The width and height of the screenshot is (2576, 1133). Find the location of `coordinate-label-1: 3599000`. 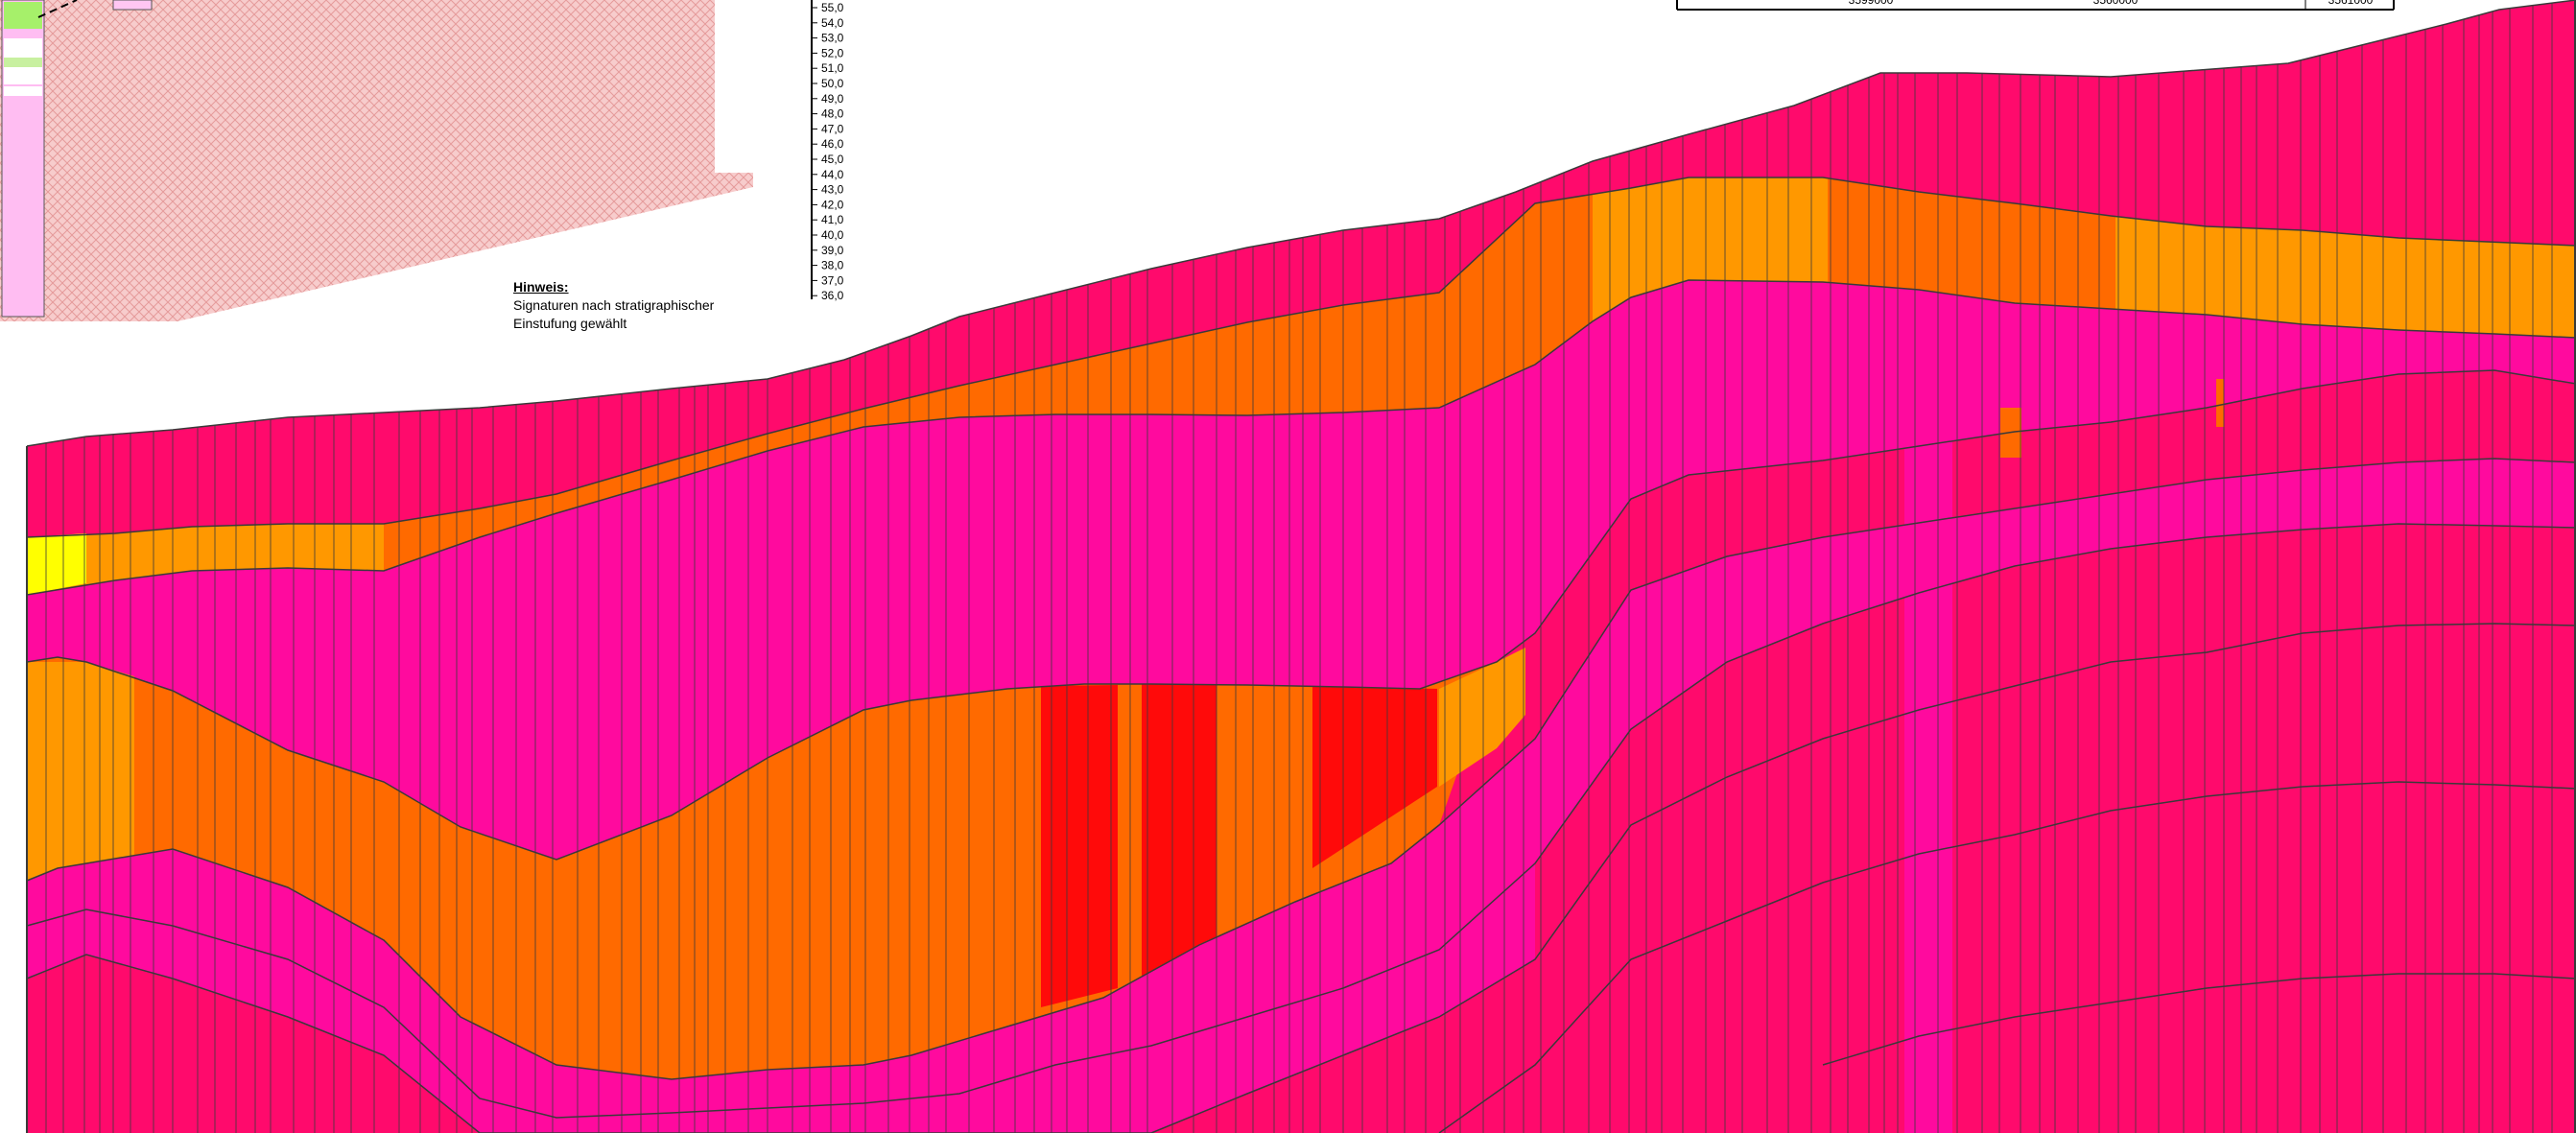

coordinate-label-1: 3599000 is located at coordinates (1872, 3).